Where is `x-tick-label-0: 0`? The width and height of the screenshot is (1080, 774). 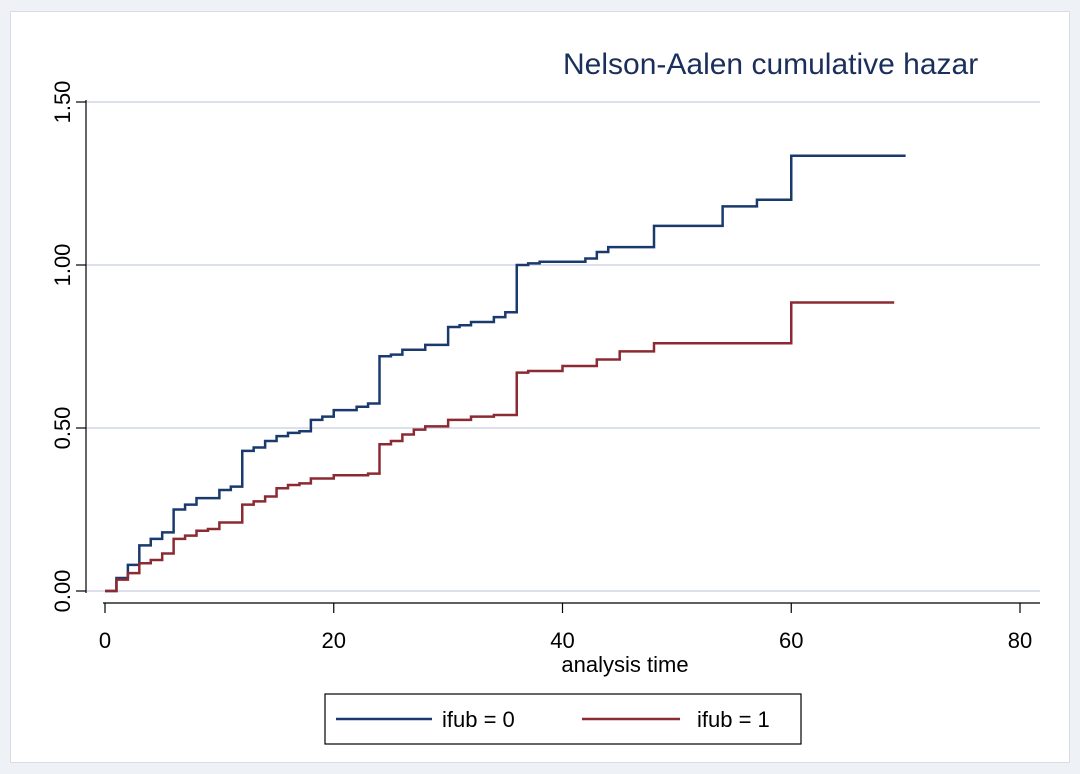 x-tick-label-0: 0 is located at coordinates (105, 640).